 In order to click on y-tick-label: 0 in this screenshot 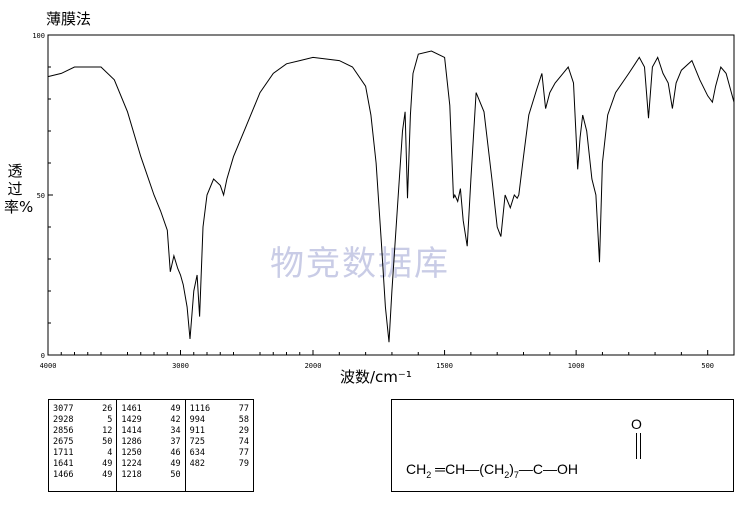, I will do `click(43, 356)`.